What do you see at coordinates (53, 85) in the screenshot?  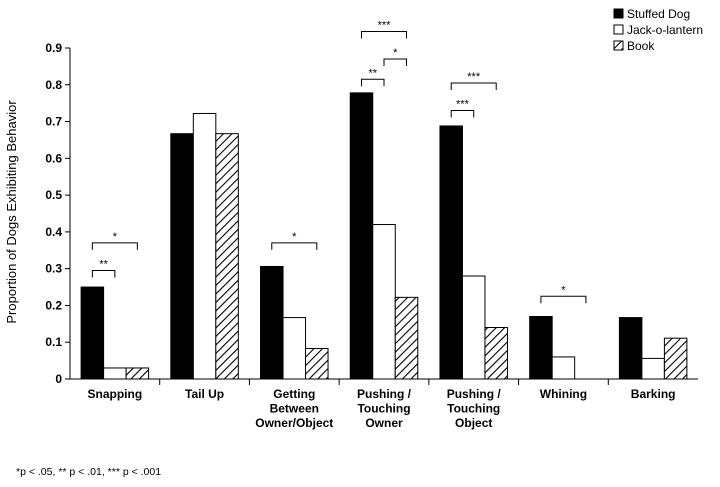 I see `y-tick-label: 0.8` at bounding box center [53, 85].